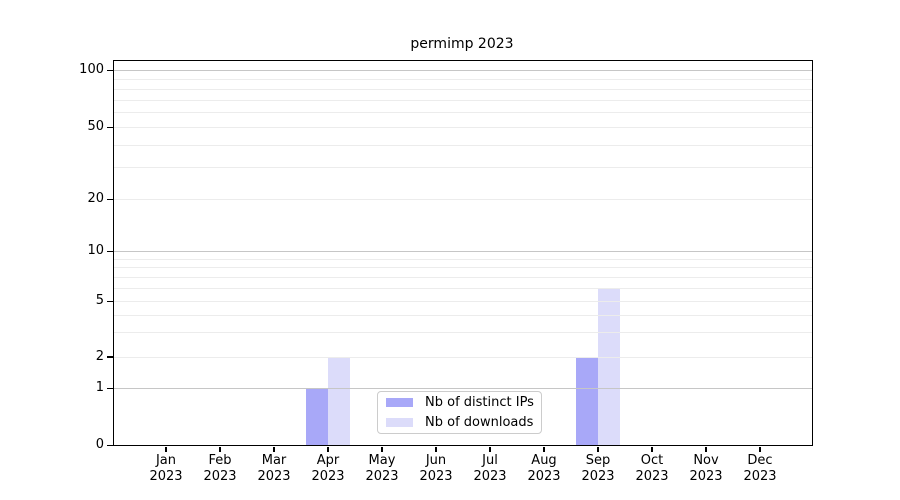 The width and height of the screenshot is (900, 500). Describe the element at coordinates (479, 403) in the screenshot. I see `legend-label-distinct-ips: Nb of distinct IPs` at that location.